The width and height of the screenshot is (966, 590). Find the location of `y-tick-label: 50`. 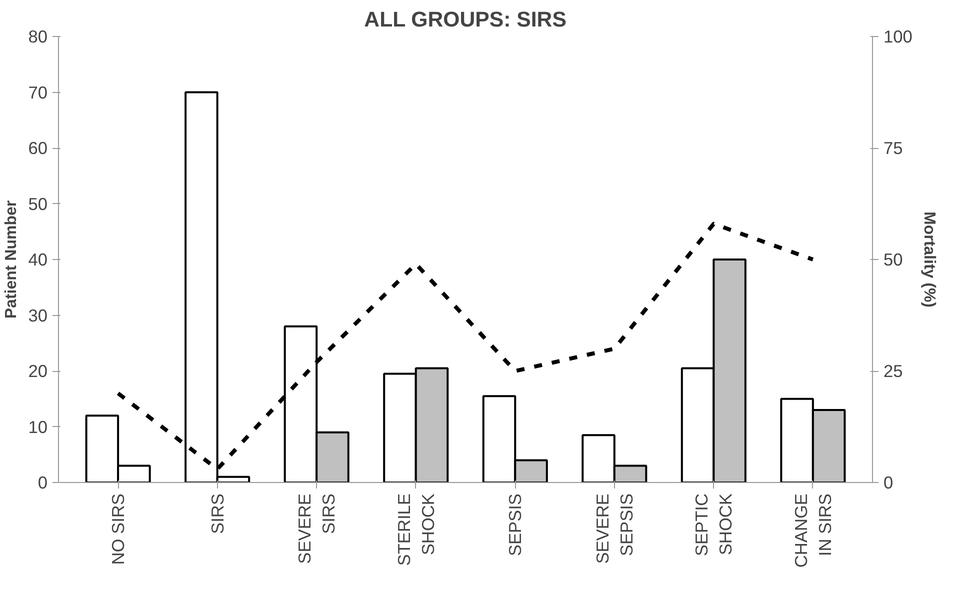

y-tick-label: 50 is located at coordinates (38, 204).